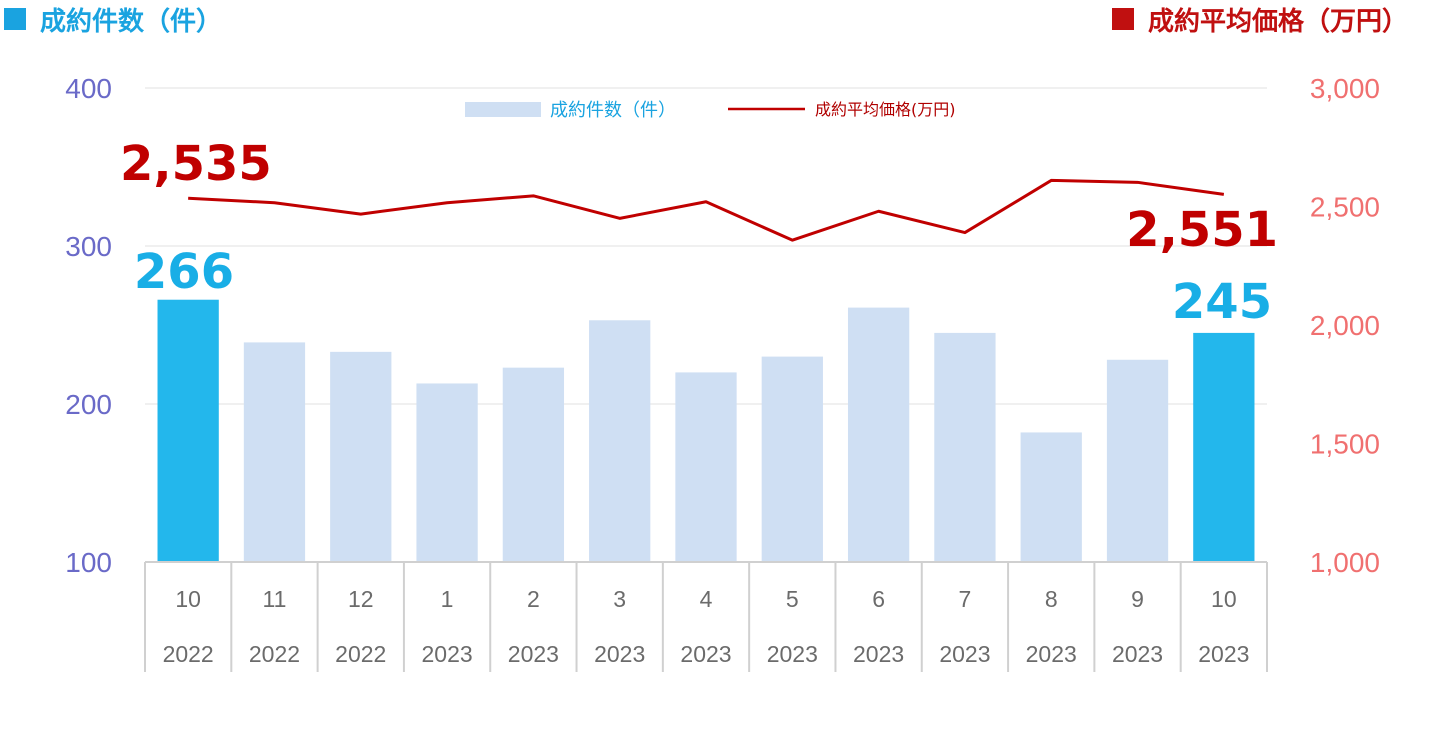 The image size is (1440, 738). I want to click on right-y-tick-label: 3,000, so click(1345, 88).